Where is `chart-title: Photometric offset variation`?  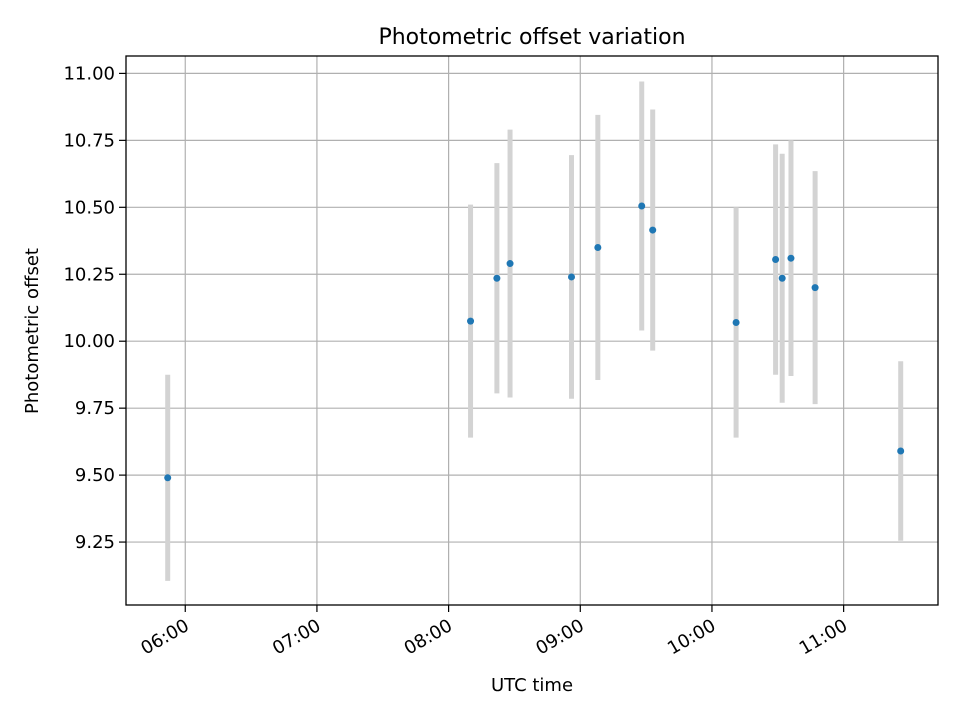 chart-title: Photometric offset variation is located at coordinates (531, 37).